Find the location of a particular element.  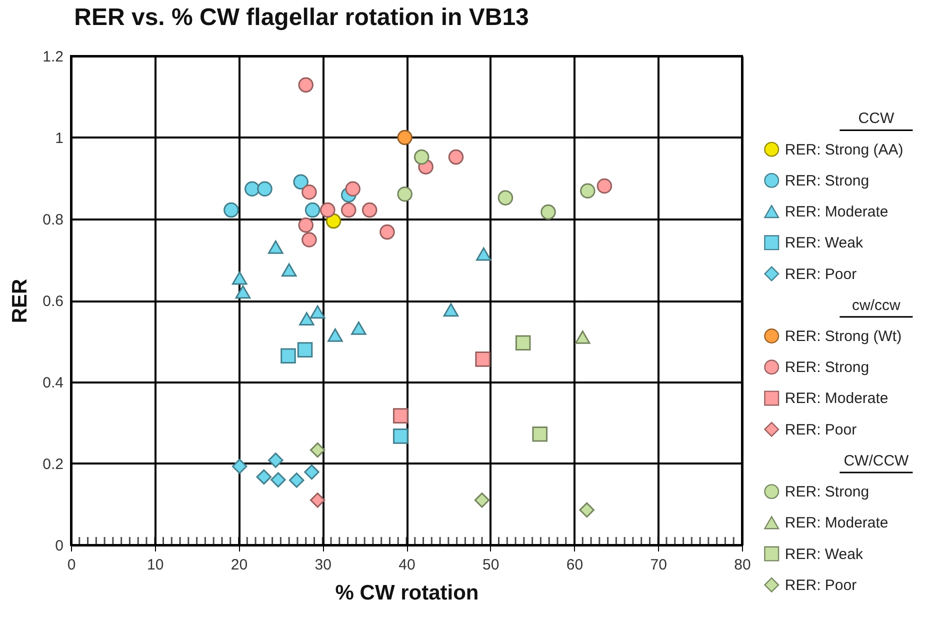

y-tick-label: 1.2 is located at coordinates (53, 57).